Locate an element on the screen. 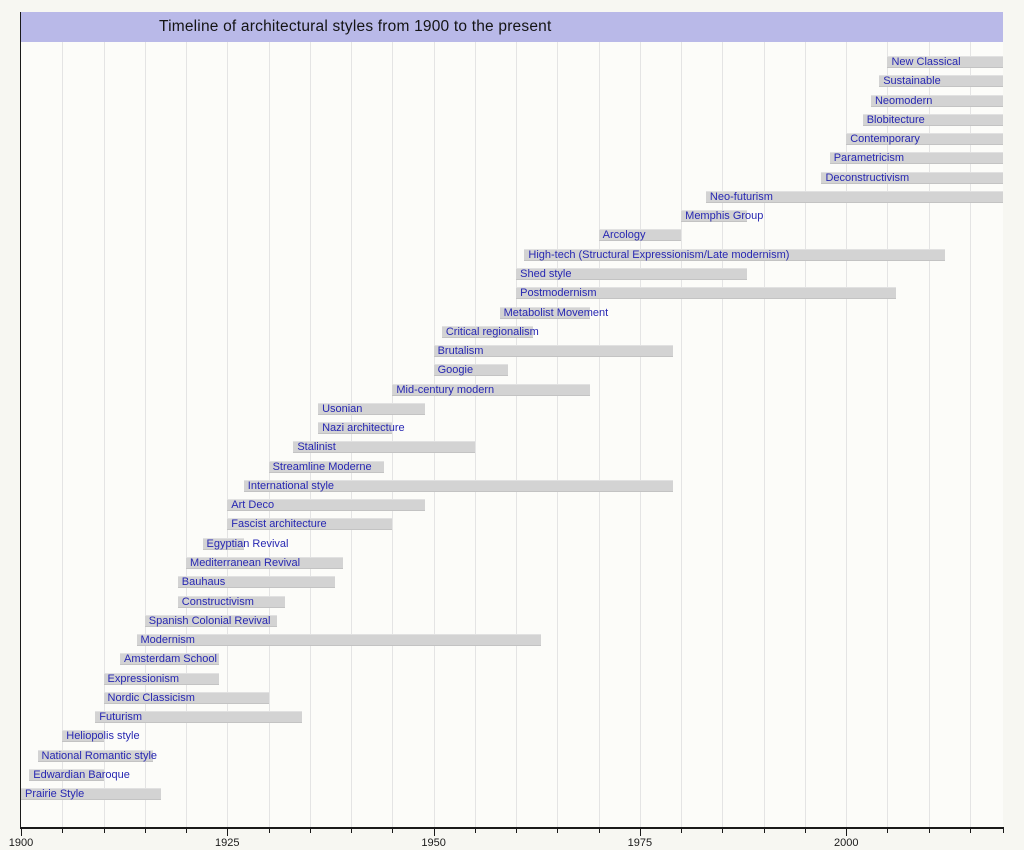  style-label: Streamline Moderne is located at coordinates (322, 466).